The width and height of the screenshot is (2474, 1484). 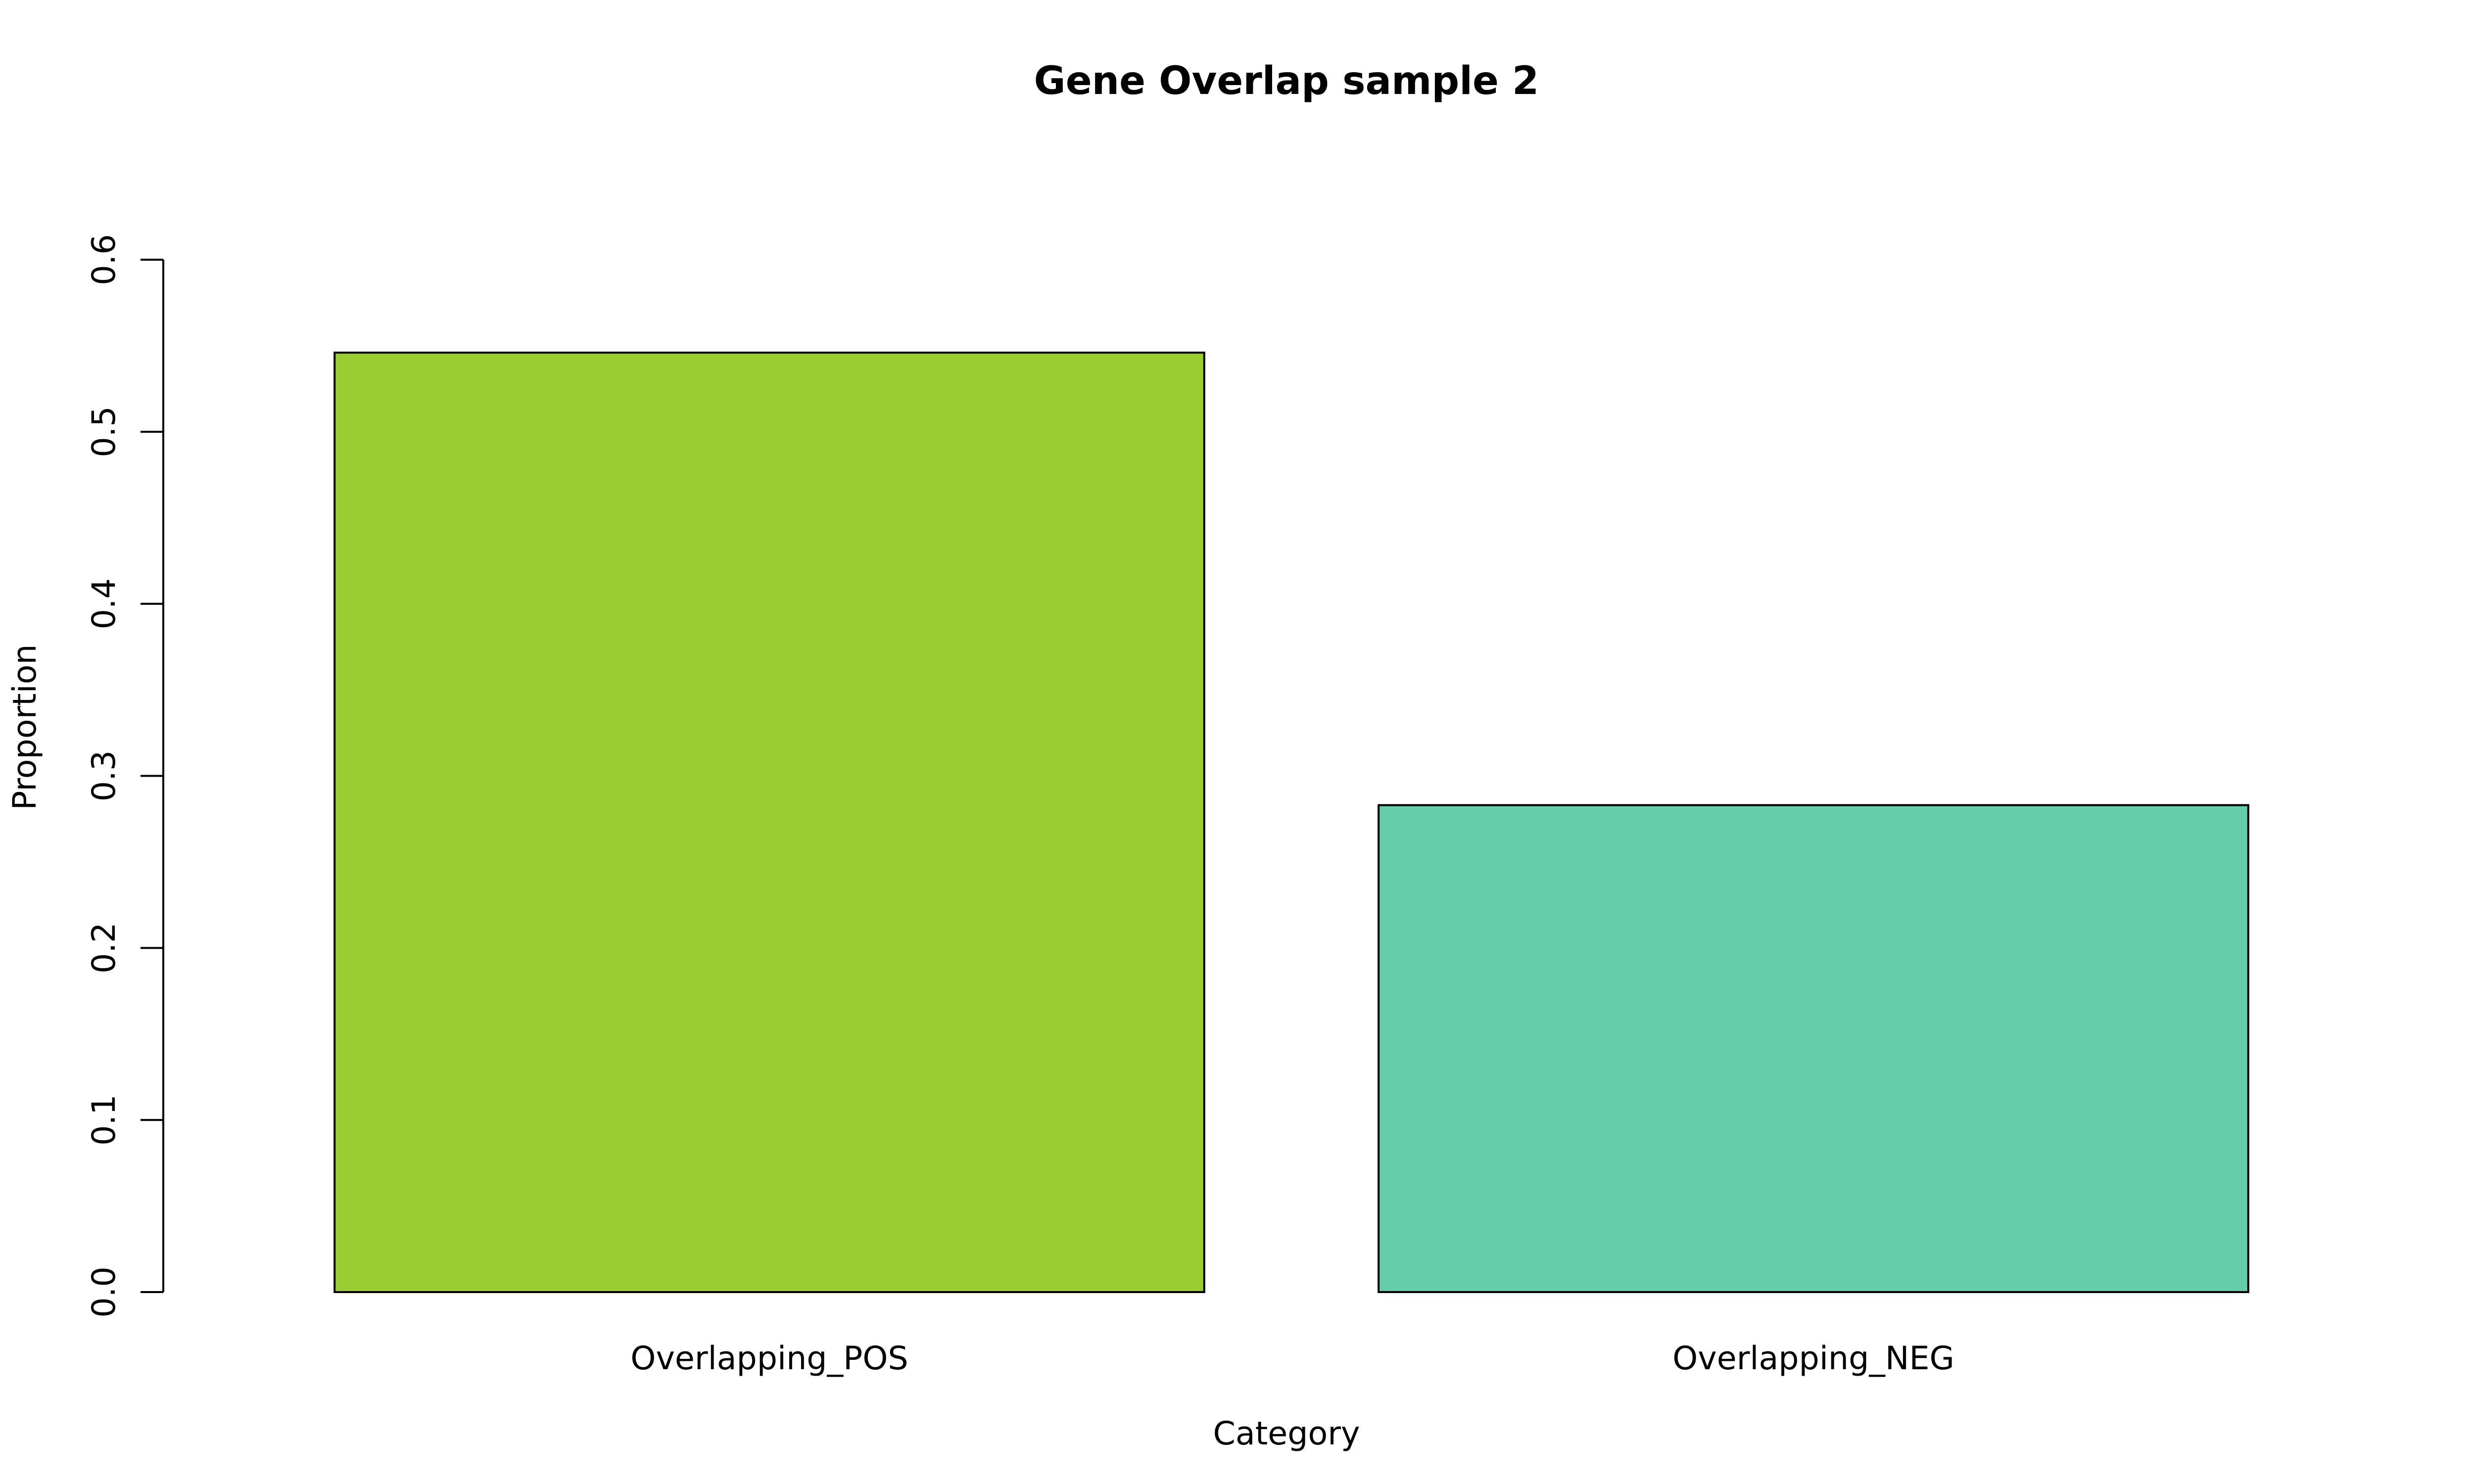 I want to click on chart-title: Gene Overlap sample 2, so click(x=1287, y=81).